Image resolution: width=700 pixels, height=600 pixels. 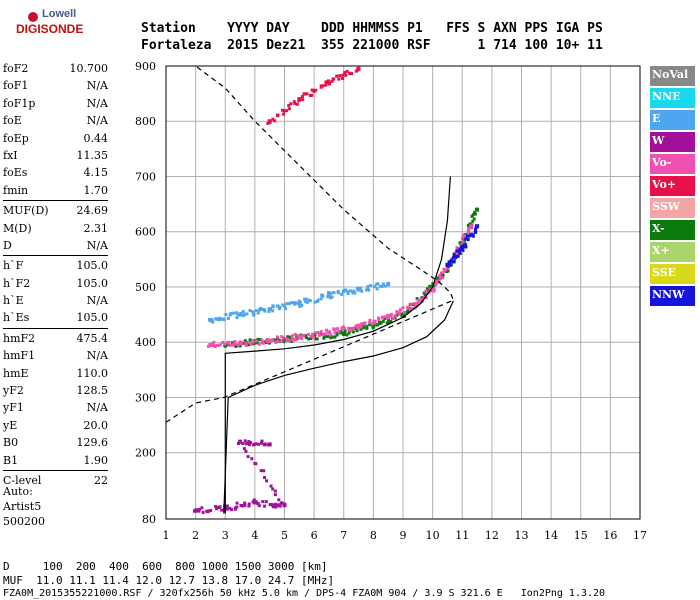 What do you see at coordinates (19, 338) in the screenshot?
I see `param-name: hmF2` at bounding box center [19, 338].